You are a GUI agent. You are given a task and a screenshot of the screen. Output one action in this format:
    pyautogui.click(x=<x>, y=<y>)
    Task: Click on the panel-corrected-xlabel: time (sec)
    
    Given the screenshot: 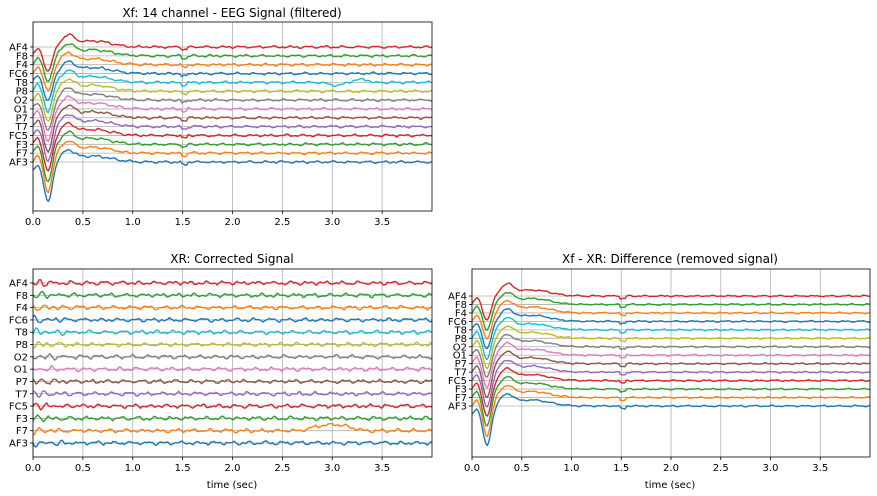 What is the action you would take?
    pyautogui.click(x=232, y=485)
    